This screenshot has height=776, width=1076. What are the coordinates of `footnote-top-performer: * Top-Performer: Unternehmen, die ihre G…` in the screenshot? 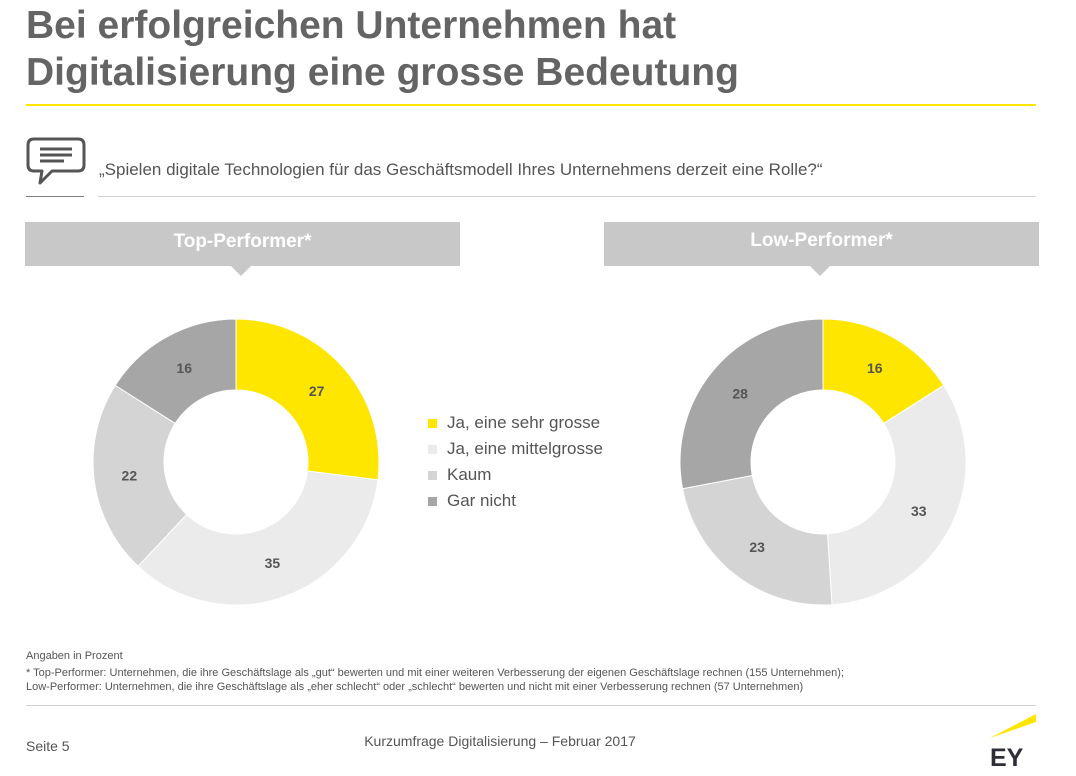 It's located at (435, 673).